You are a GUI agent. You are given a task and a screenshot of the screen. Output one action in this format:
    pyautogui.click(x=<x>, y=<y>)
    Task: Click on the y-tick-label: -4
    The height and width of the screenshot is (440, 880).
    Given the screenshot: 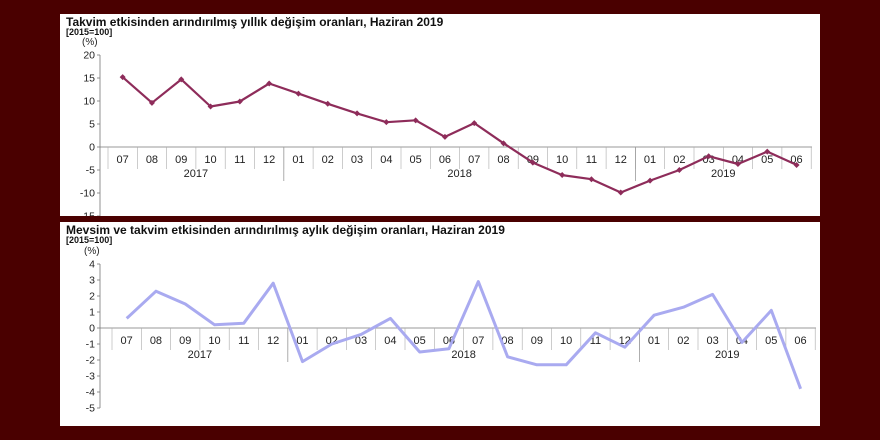 What is the action you would take?
    pyautogui.click(x=90, y=393)
    